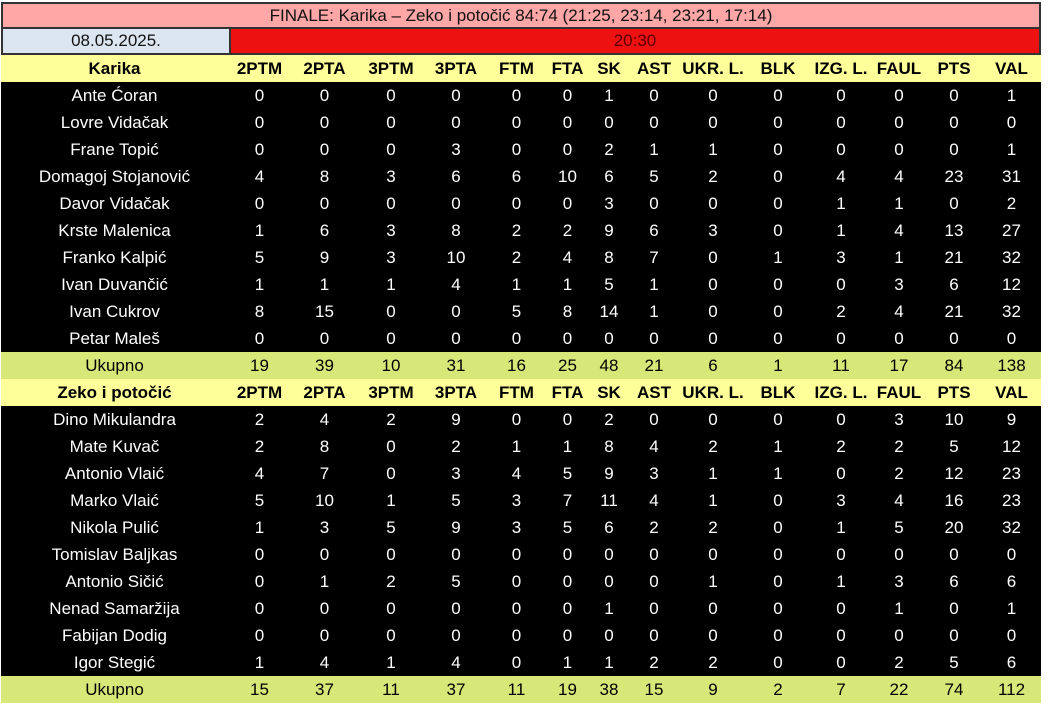 The width and height of the screenshot is (1053, 720). I want to click on stat-cell: 8, so click(609, 446).